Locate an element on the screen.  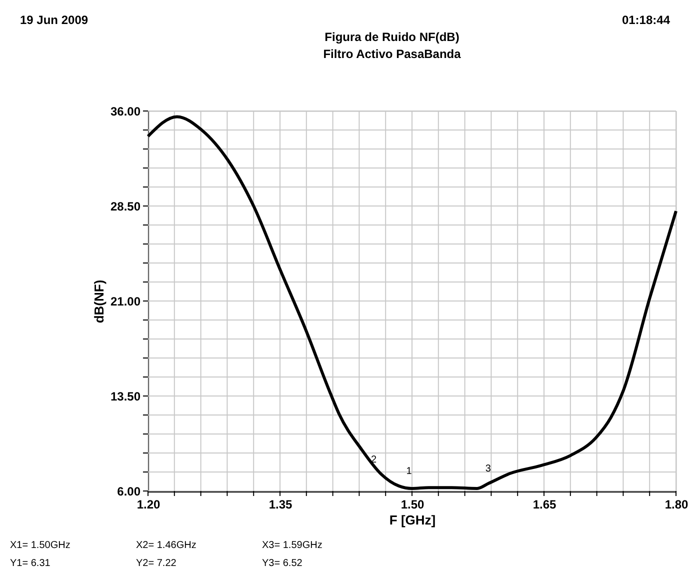
text: X1= 1.50GHz is located at coordinates (40, 545).